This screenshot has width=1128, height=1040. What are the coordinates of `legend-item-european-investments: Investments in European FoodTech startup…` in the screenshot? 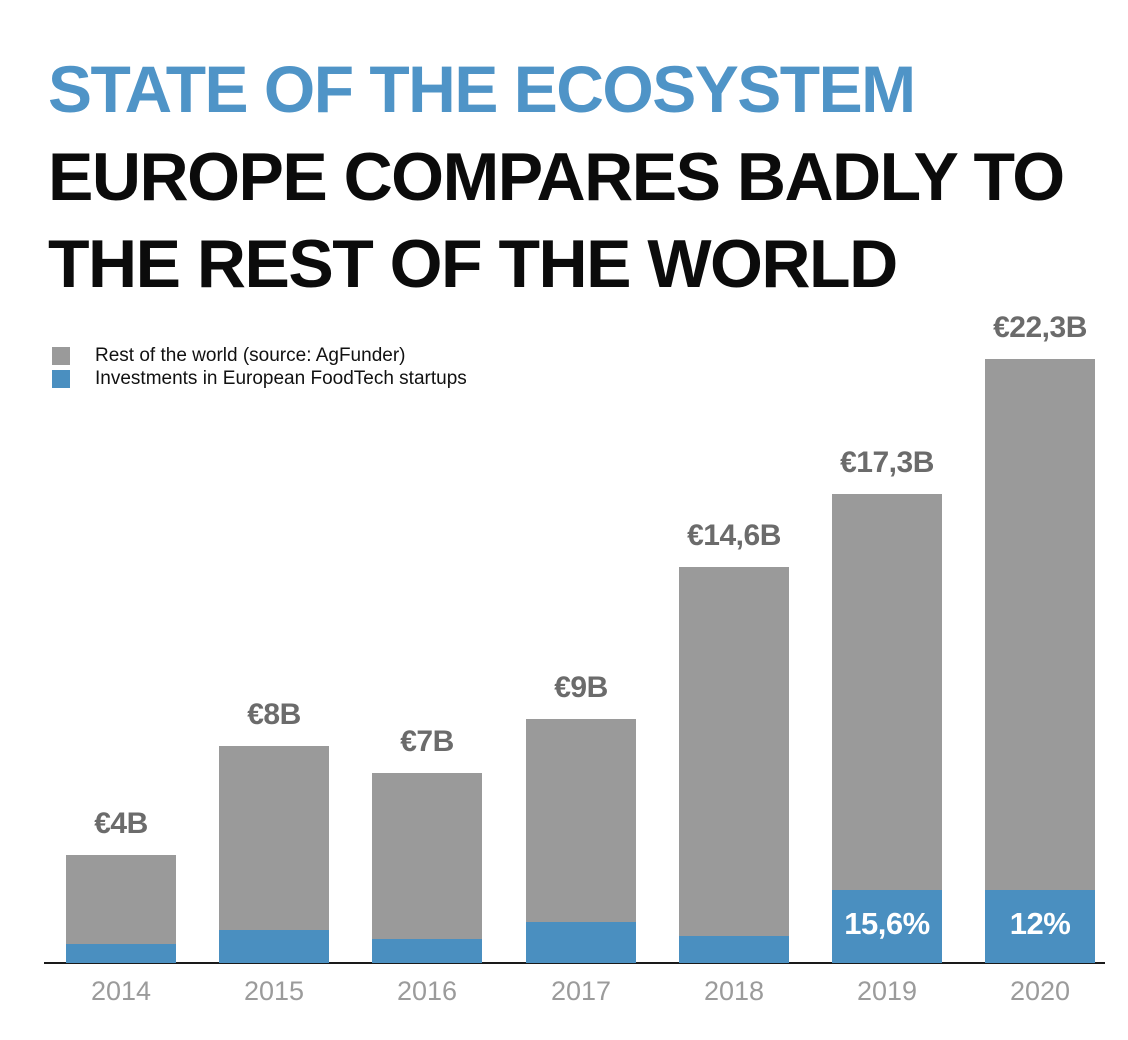 It's located at (259, 378).